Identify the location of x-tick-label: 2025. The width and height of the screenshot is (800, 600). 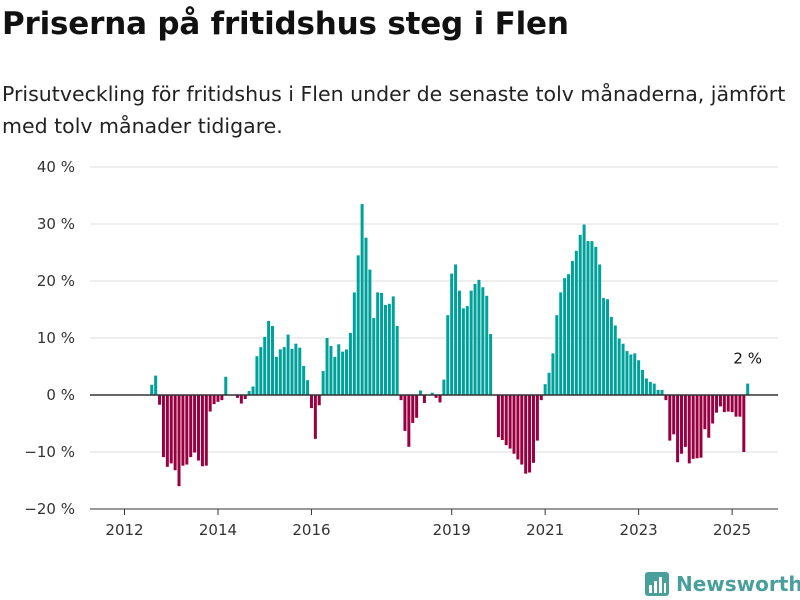
(732, 530).